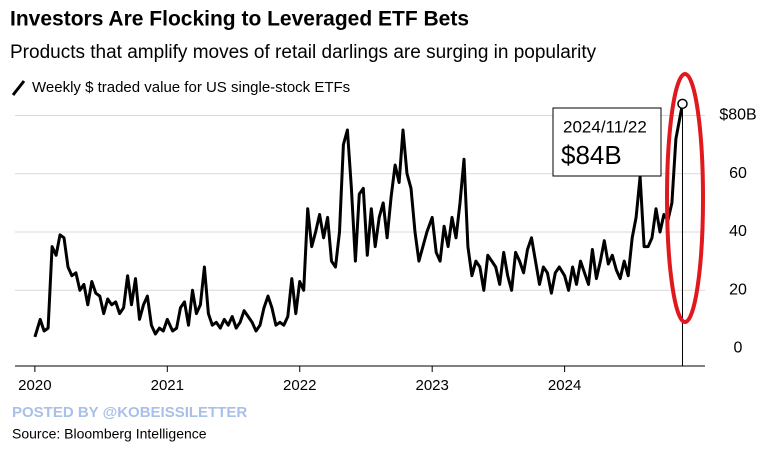 Image resolution: width=776 pixels, height=461 pixels. I want to click on x-tick-label: 2020, so click(34, 385).